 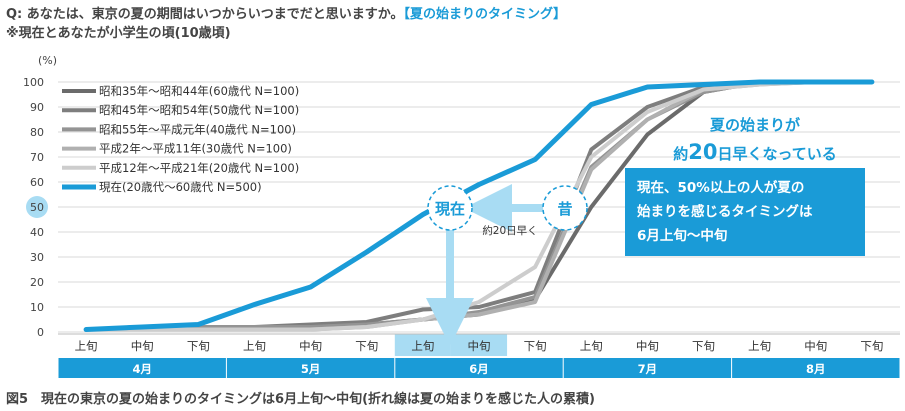 I want to click on legend-label: 昭和55年～平成元年(40歳代 N=100), so click(x=197, y=129).